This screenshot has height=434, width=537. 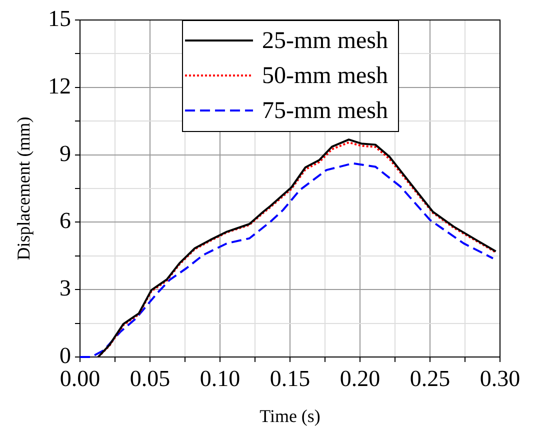 I want to click on y-tick-label: 9, so click(x=65, y=153).